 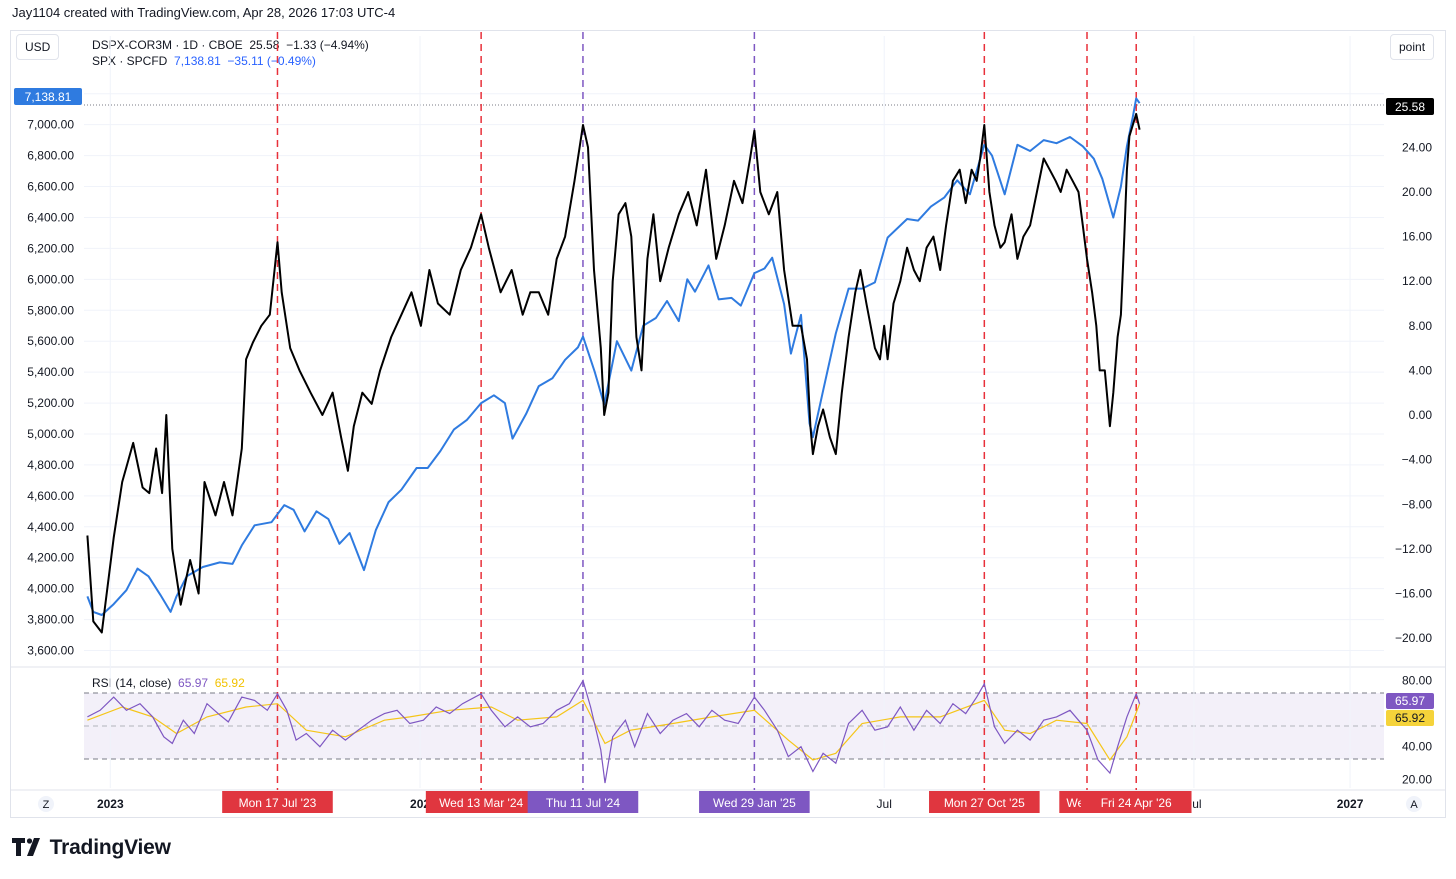 I want to click on rsi-ma-line, so click(x=614, y=730).